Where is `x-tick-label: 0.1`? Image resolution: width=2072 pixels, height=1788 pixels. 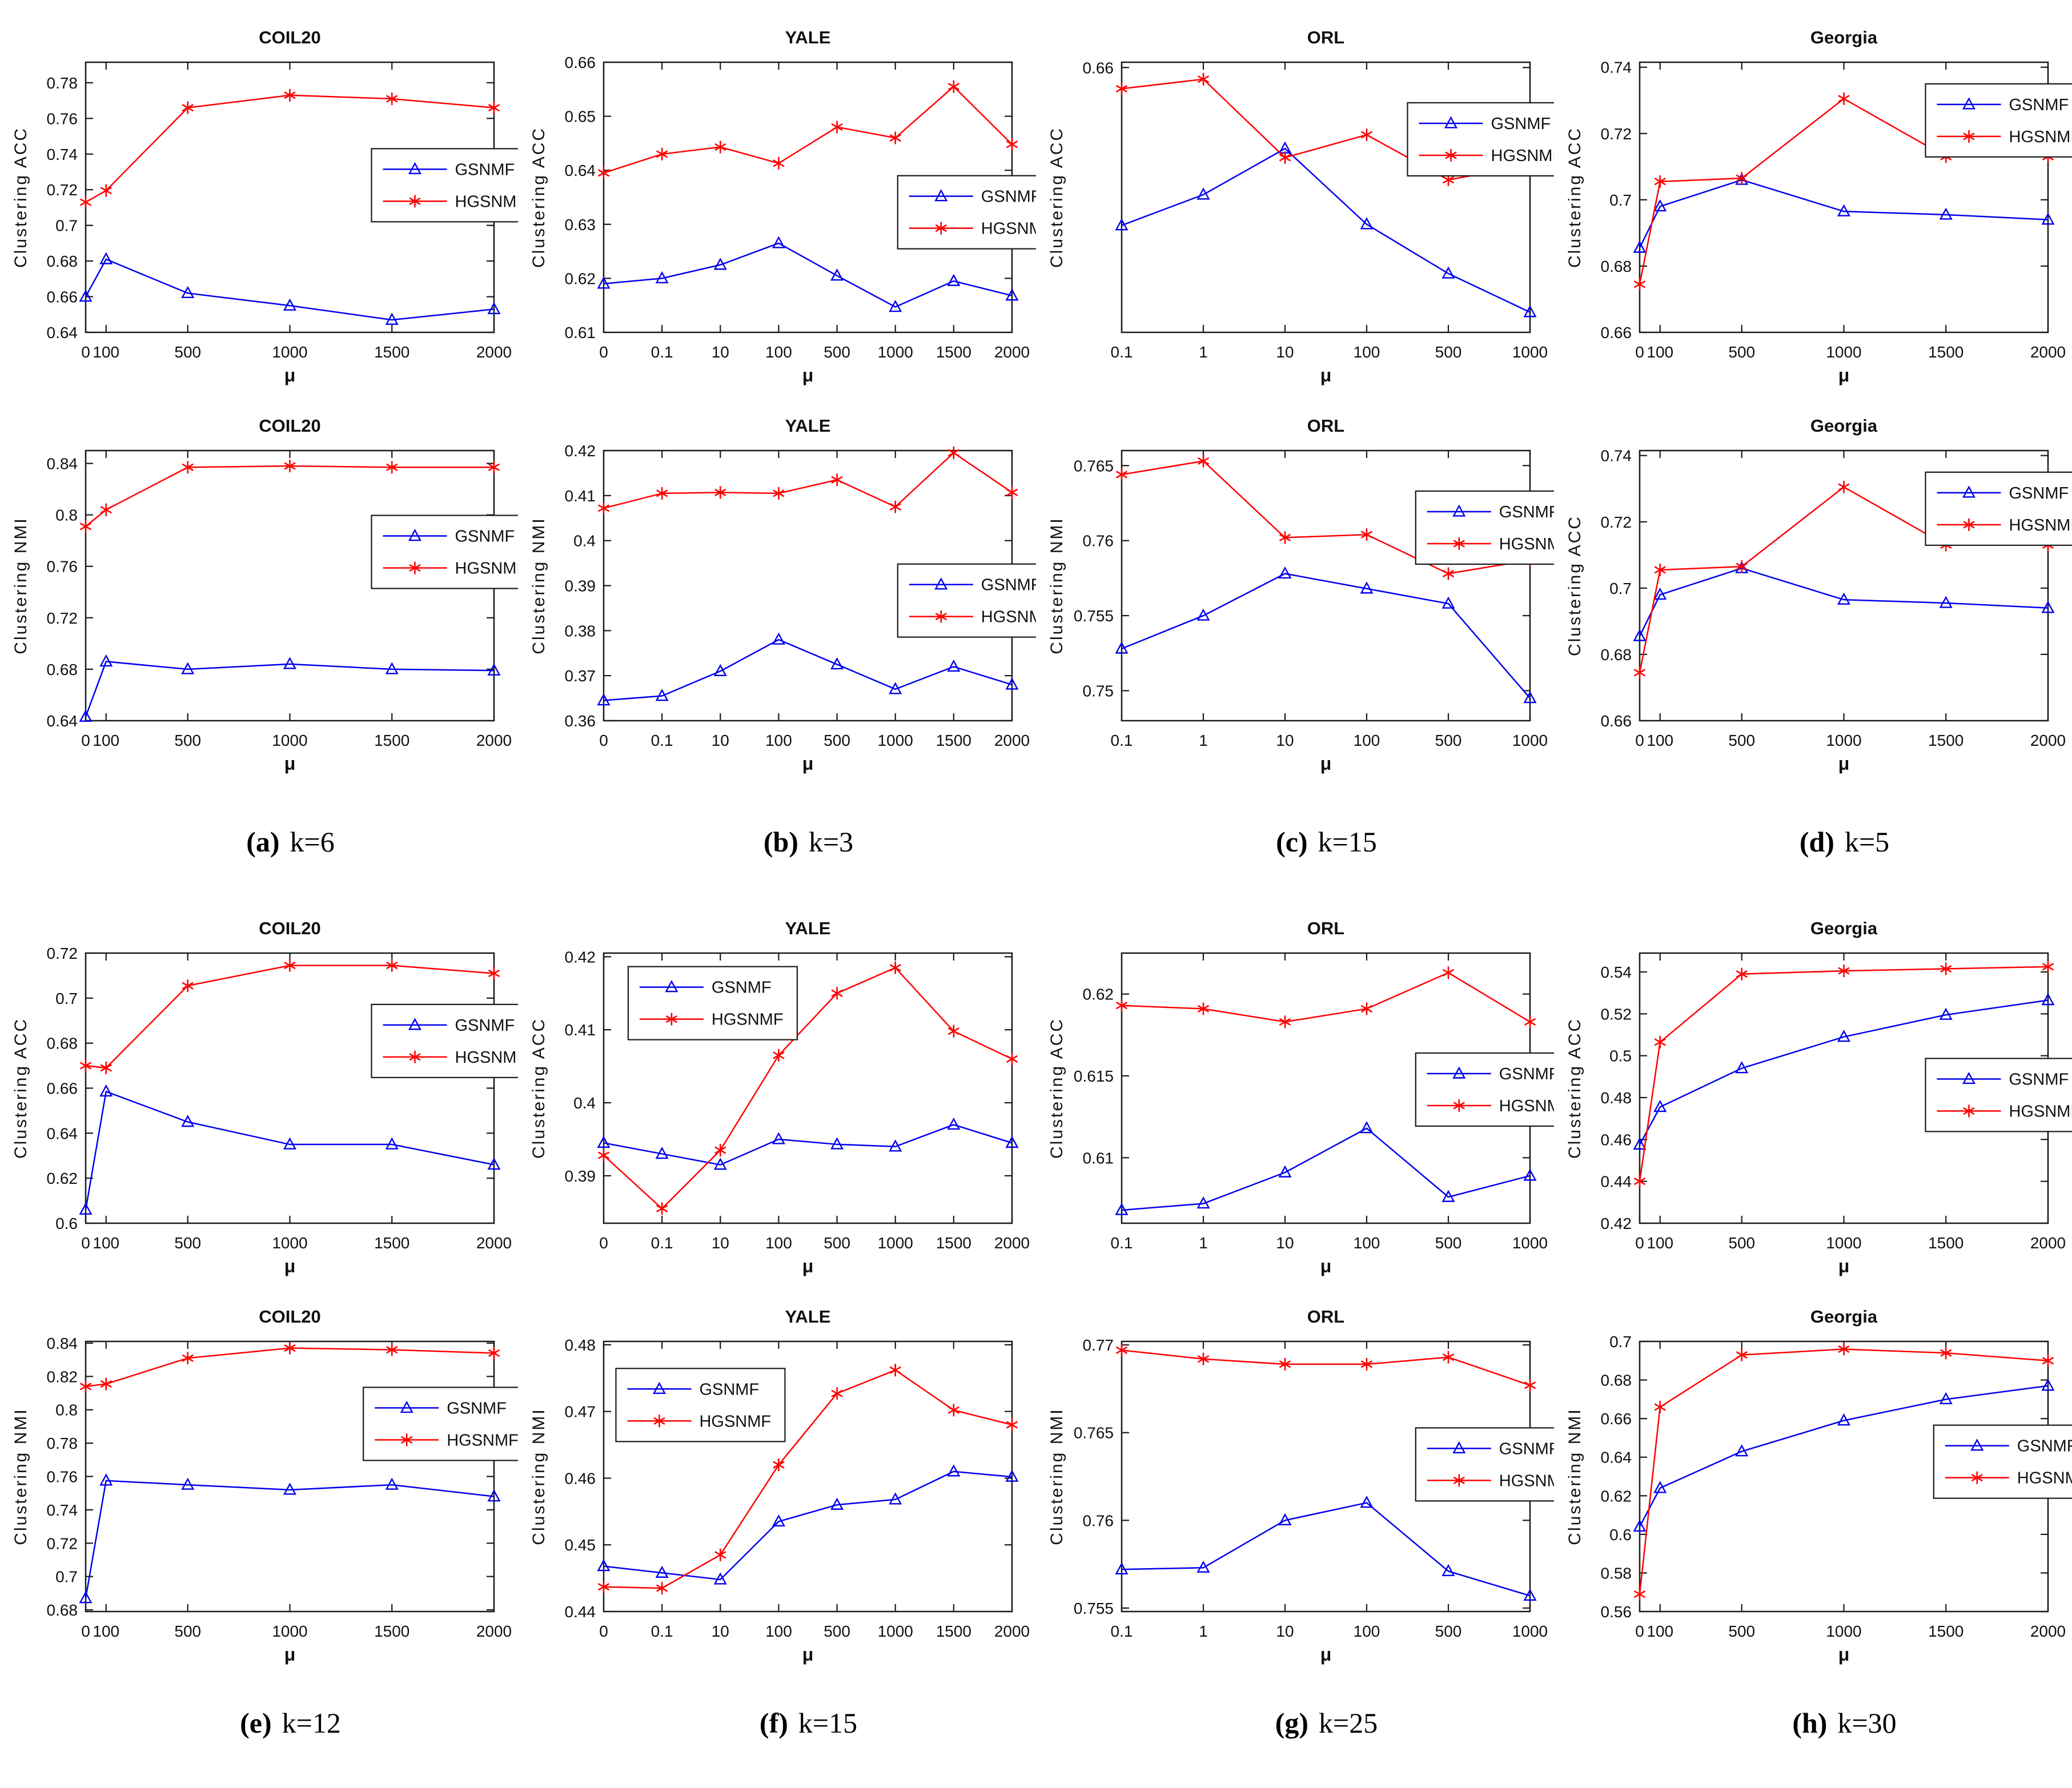
x-tick-label: 0.1 is located at coordinates (1122, 352).